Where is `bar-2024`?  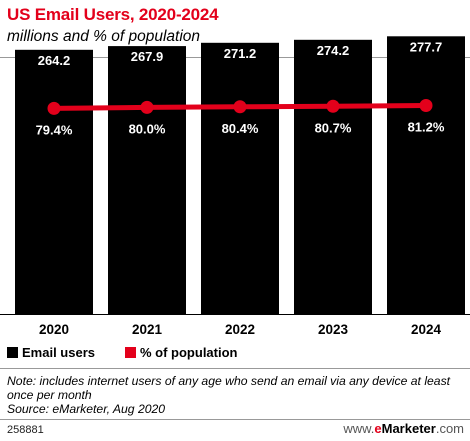
bar-2024 is located at coordinates (426, 175).